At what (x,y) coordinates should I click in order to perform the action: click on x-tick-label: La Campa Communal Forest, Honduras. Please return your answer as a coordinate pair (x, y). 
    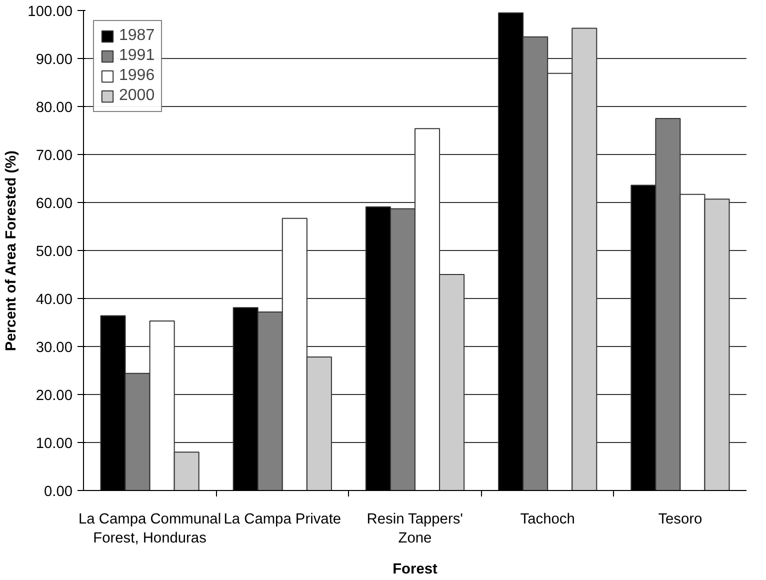
    Looking at the image, I should click on (150, 529).